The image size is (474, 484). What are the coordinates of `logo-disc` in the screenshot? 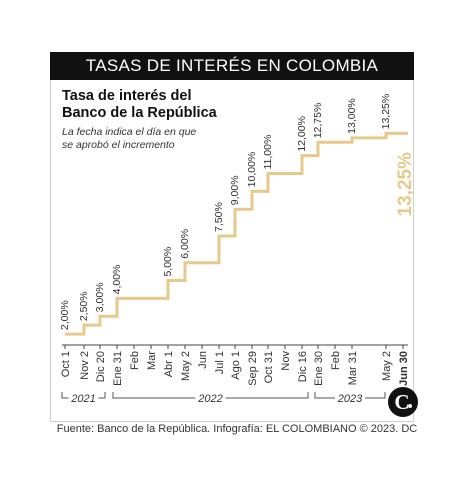 It's located at (403, 402).